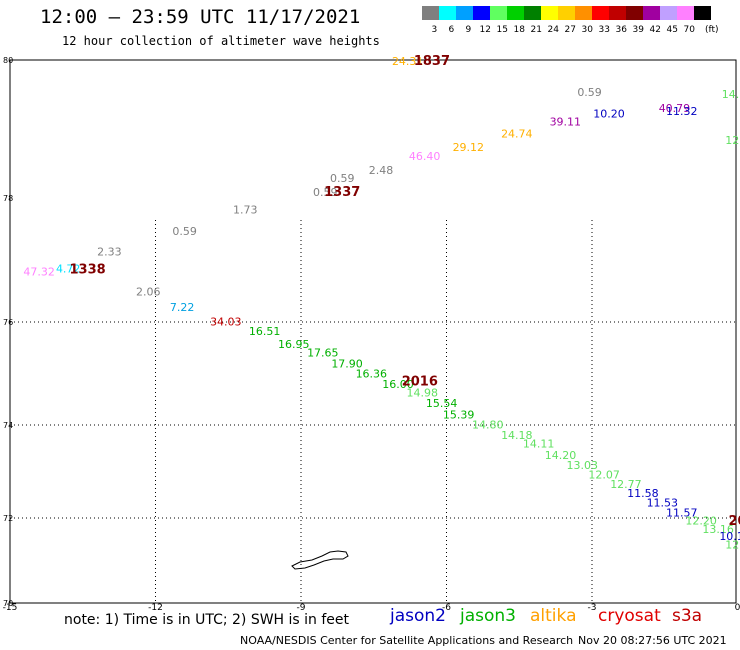 The image size is (740, 650). What do you see at coordinates (182, 307) in the screenshot?
I see `wave-height-label: 7.22` at bounding box center [182, 307].